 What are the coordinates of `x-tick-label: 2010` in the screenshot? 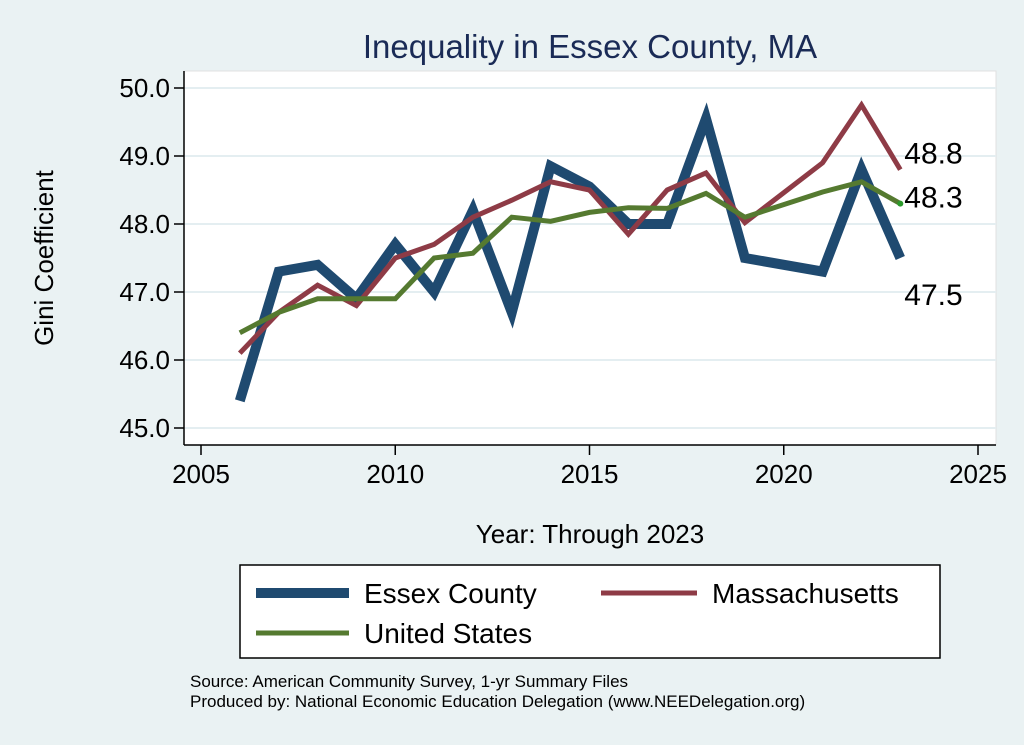 It's located at (395, 474).